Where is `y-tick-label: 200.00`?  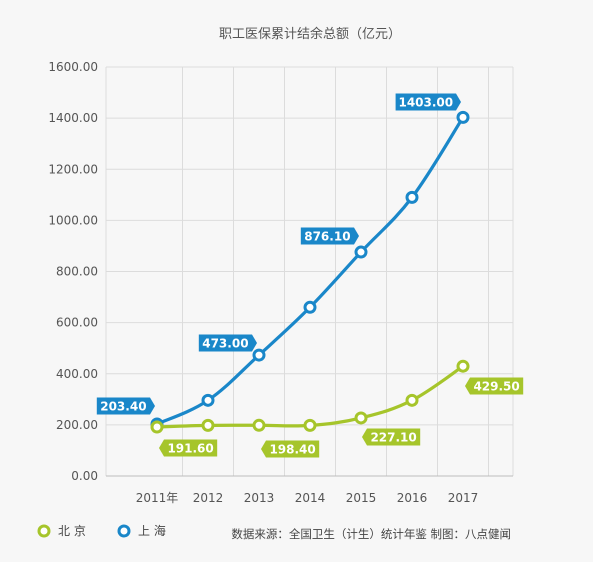
y-tick-label: 200.00 is located at coordinates (77, 425).